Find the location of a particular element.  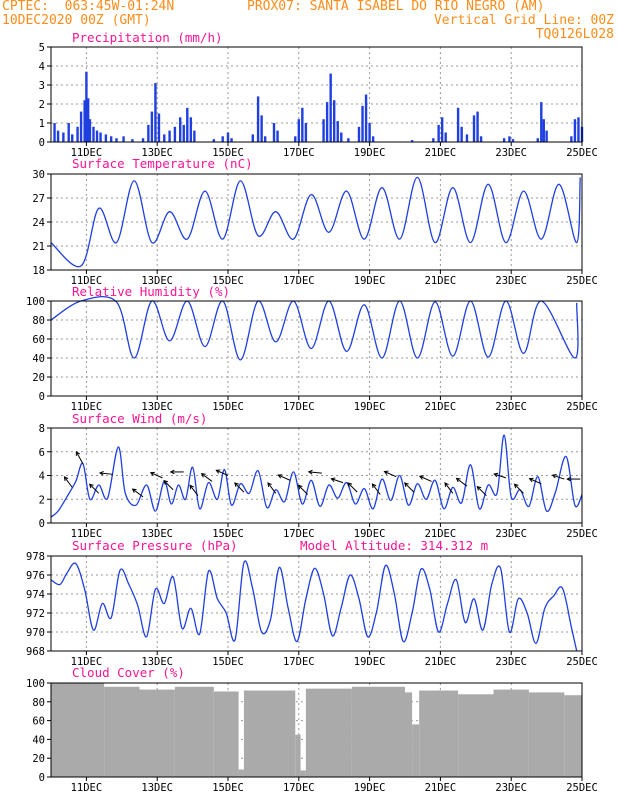

humidity-xtick-label: 21DEC is located at coordinates (441, 407).